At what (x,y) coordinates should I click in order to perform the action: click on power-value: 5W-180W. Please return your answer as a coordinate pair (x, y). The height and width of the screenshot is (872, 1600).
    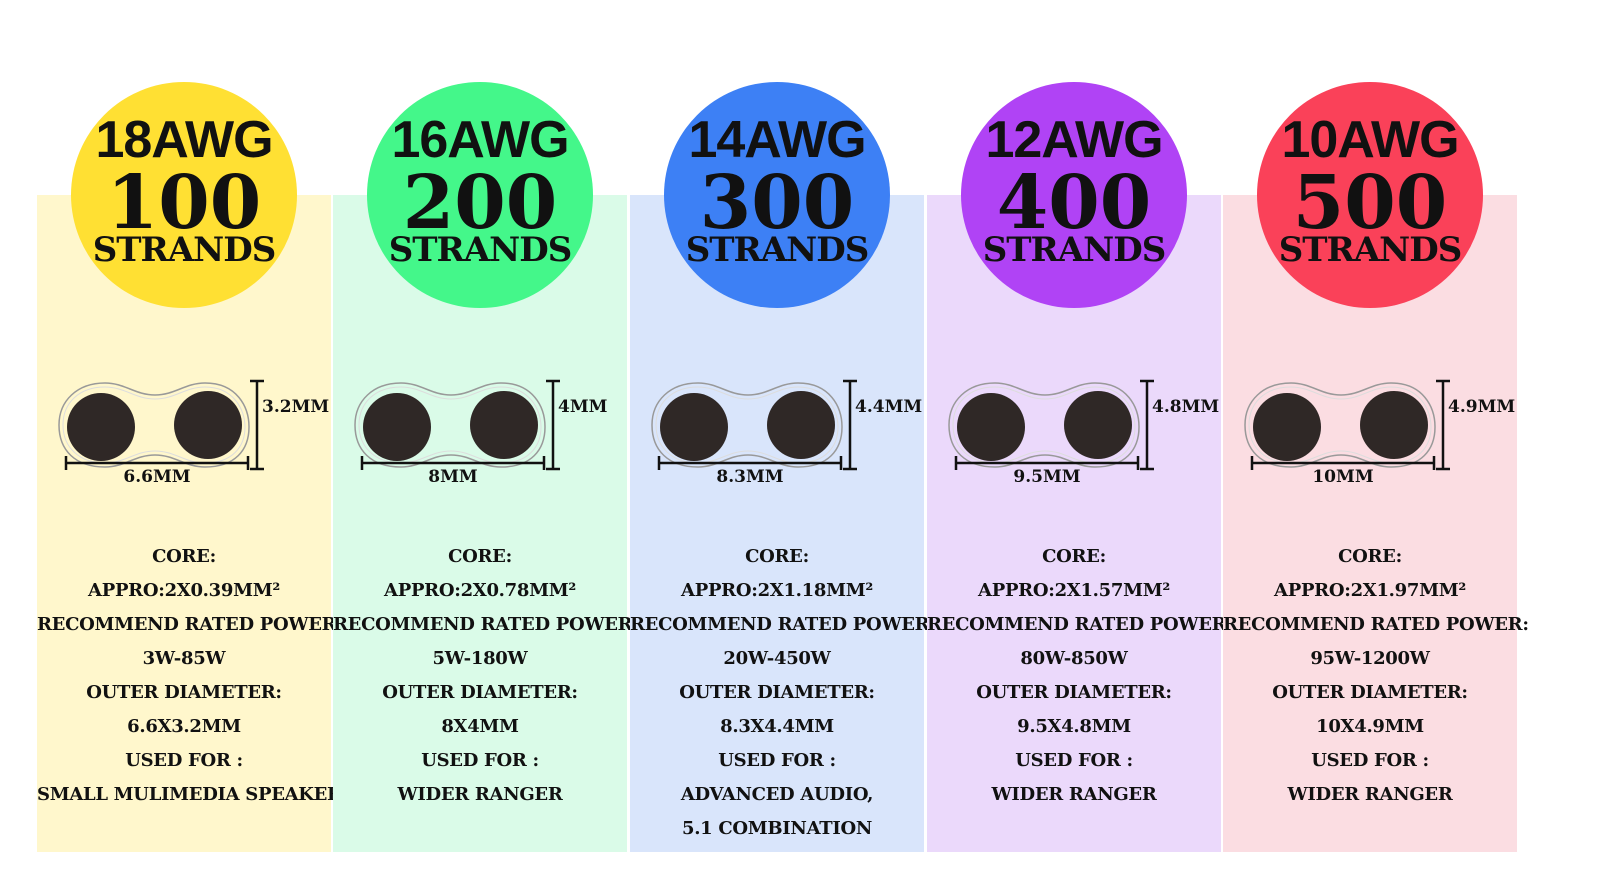
    Looking at the image, I should click on (480, 658).